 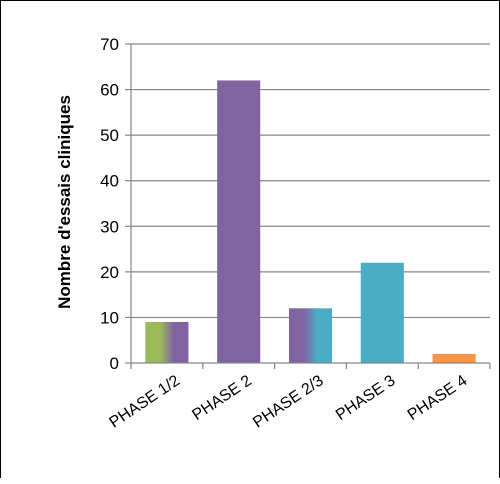 What do you see at coordinates (288, 401) in the screenshot?
I see `x-tick-label: PHASE 2/3` at bounding box center [288, 401].